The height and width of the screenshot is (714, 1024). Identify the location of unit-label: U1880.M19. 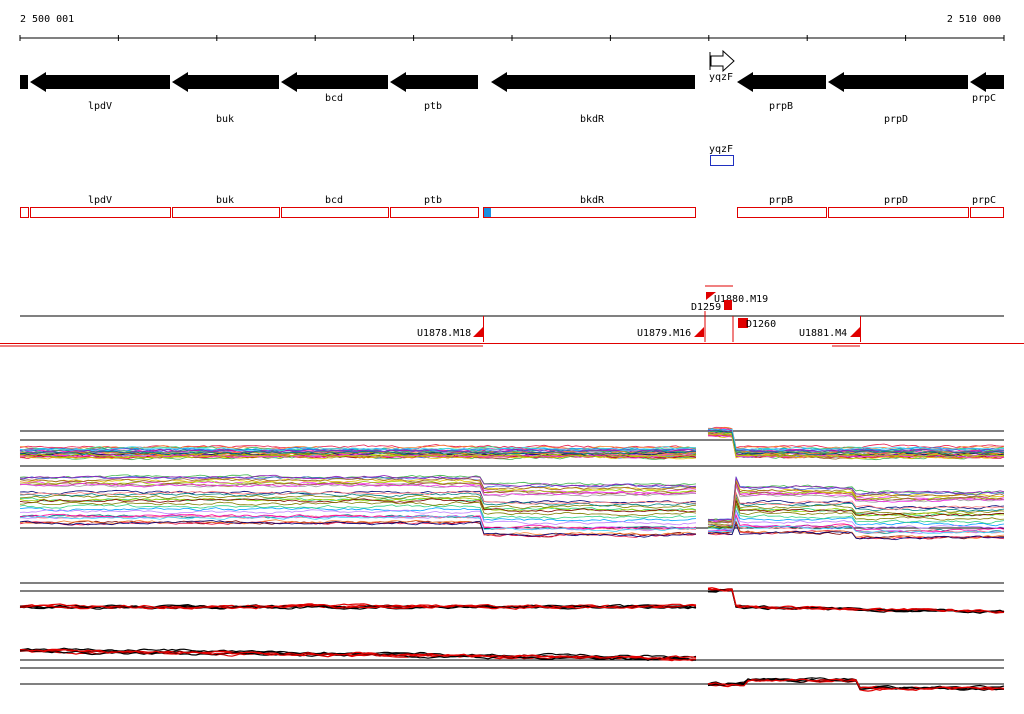
(741, 299).